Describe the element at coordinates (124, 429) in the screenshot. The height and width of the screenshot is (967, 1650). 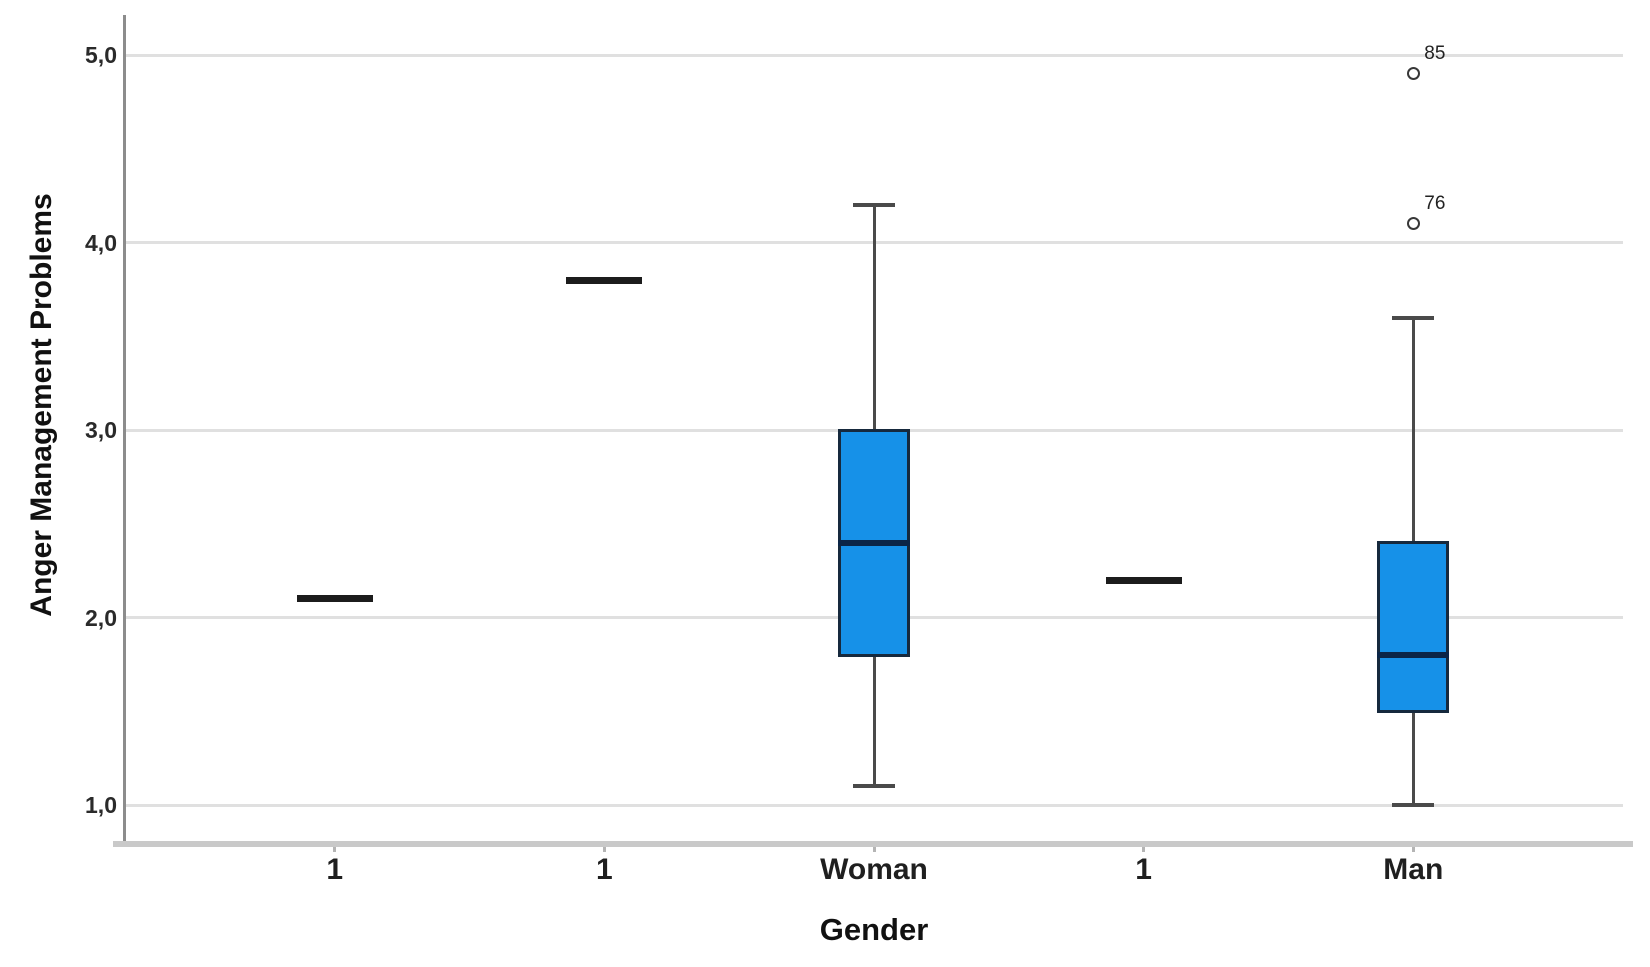
I see `y-axis-line` at that location.